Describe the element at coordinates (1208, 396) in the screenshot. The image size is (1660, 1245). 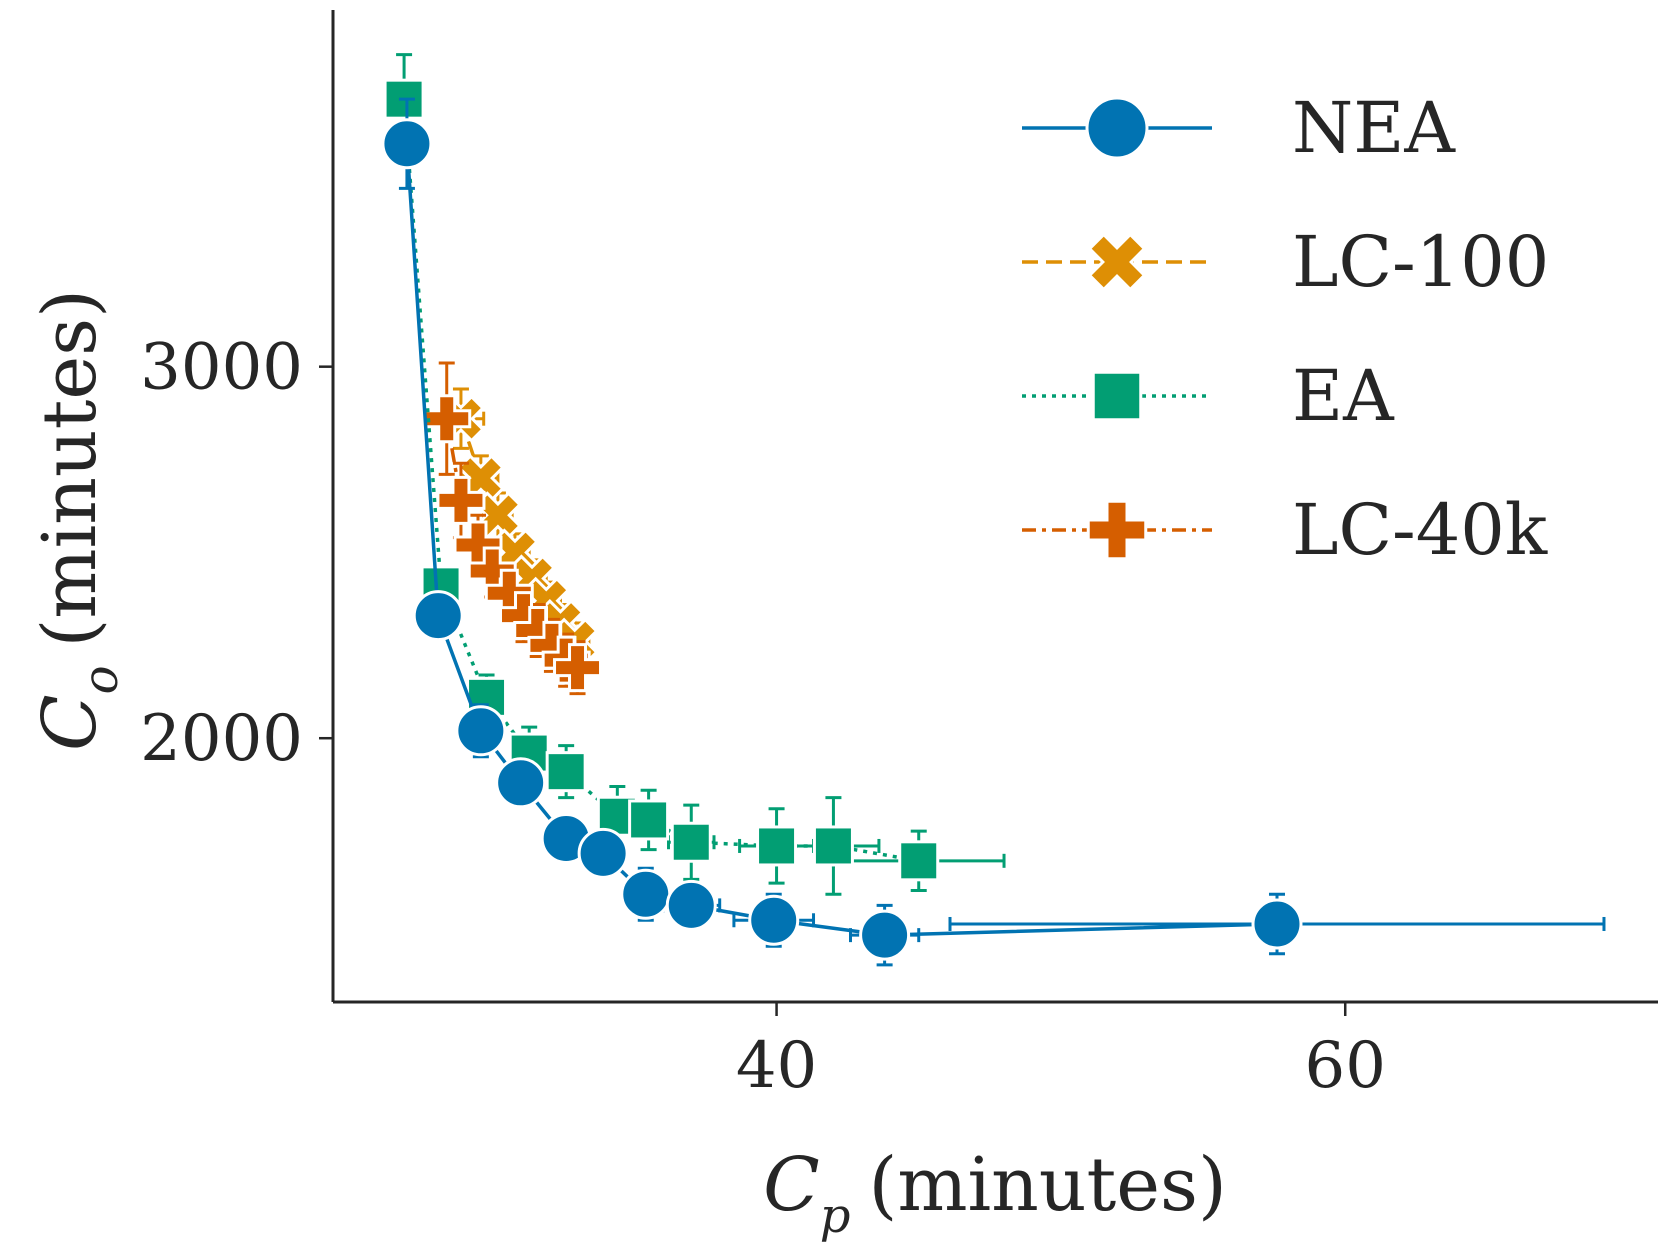
I see `legend-item-ea: EA` at that location.